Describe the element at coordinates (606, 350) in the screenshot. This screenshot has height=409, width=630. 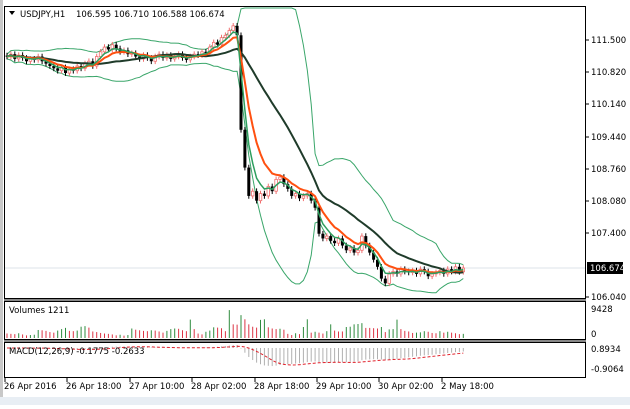
I see `macd-axis-top: 0.8934` at that location.